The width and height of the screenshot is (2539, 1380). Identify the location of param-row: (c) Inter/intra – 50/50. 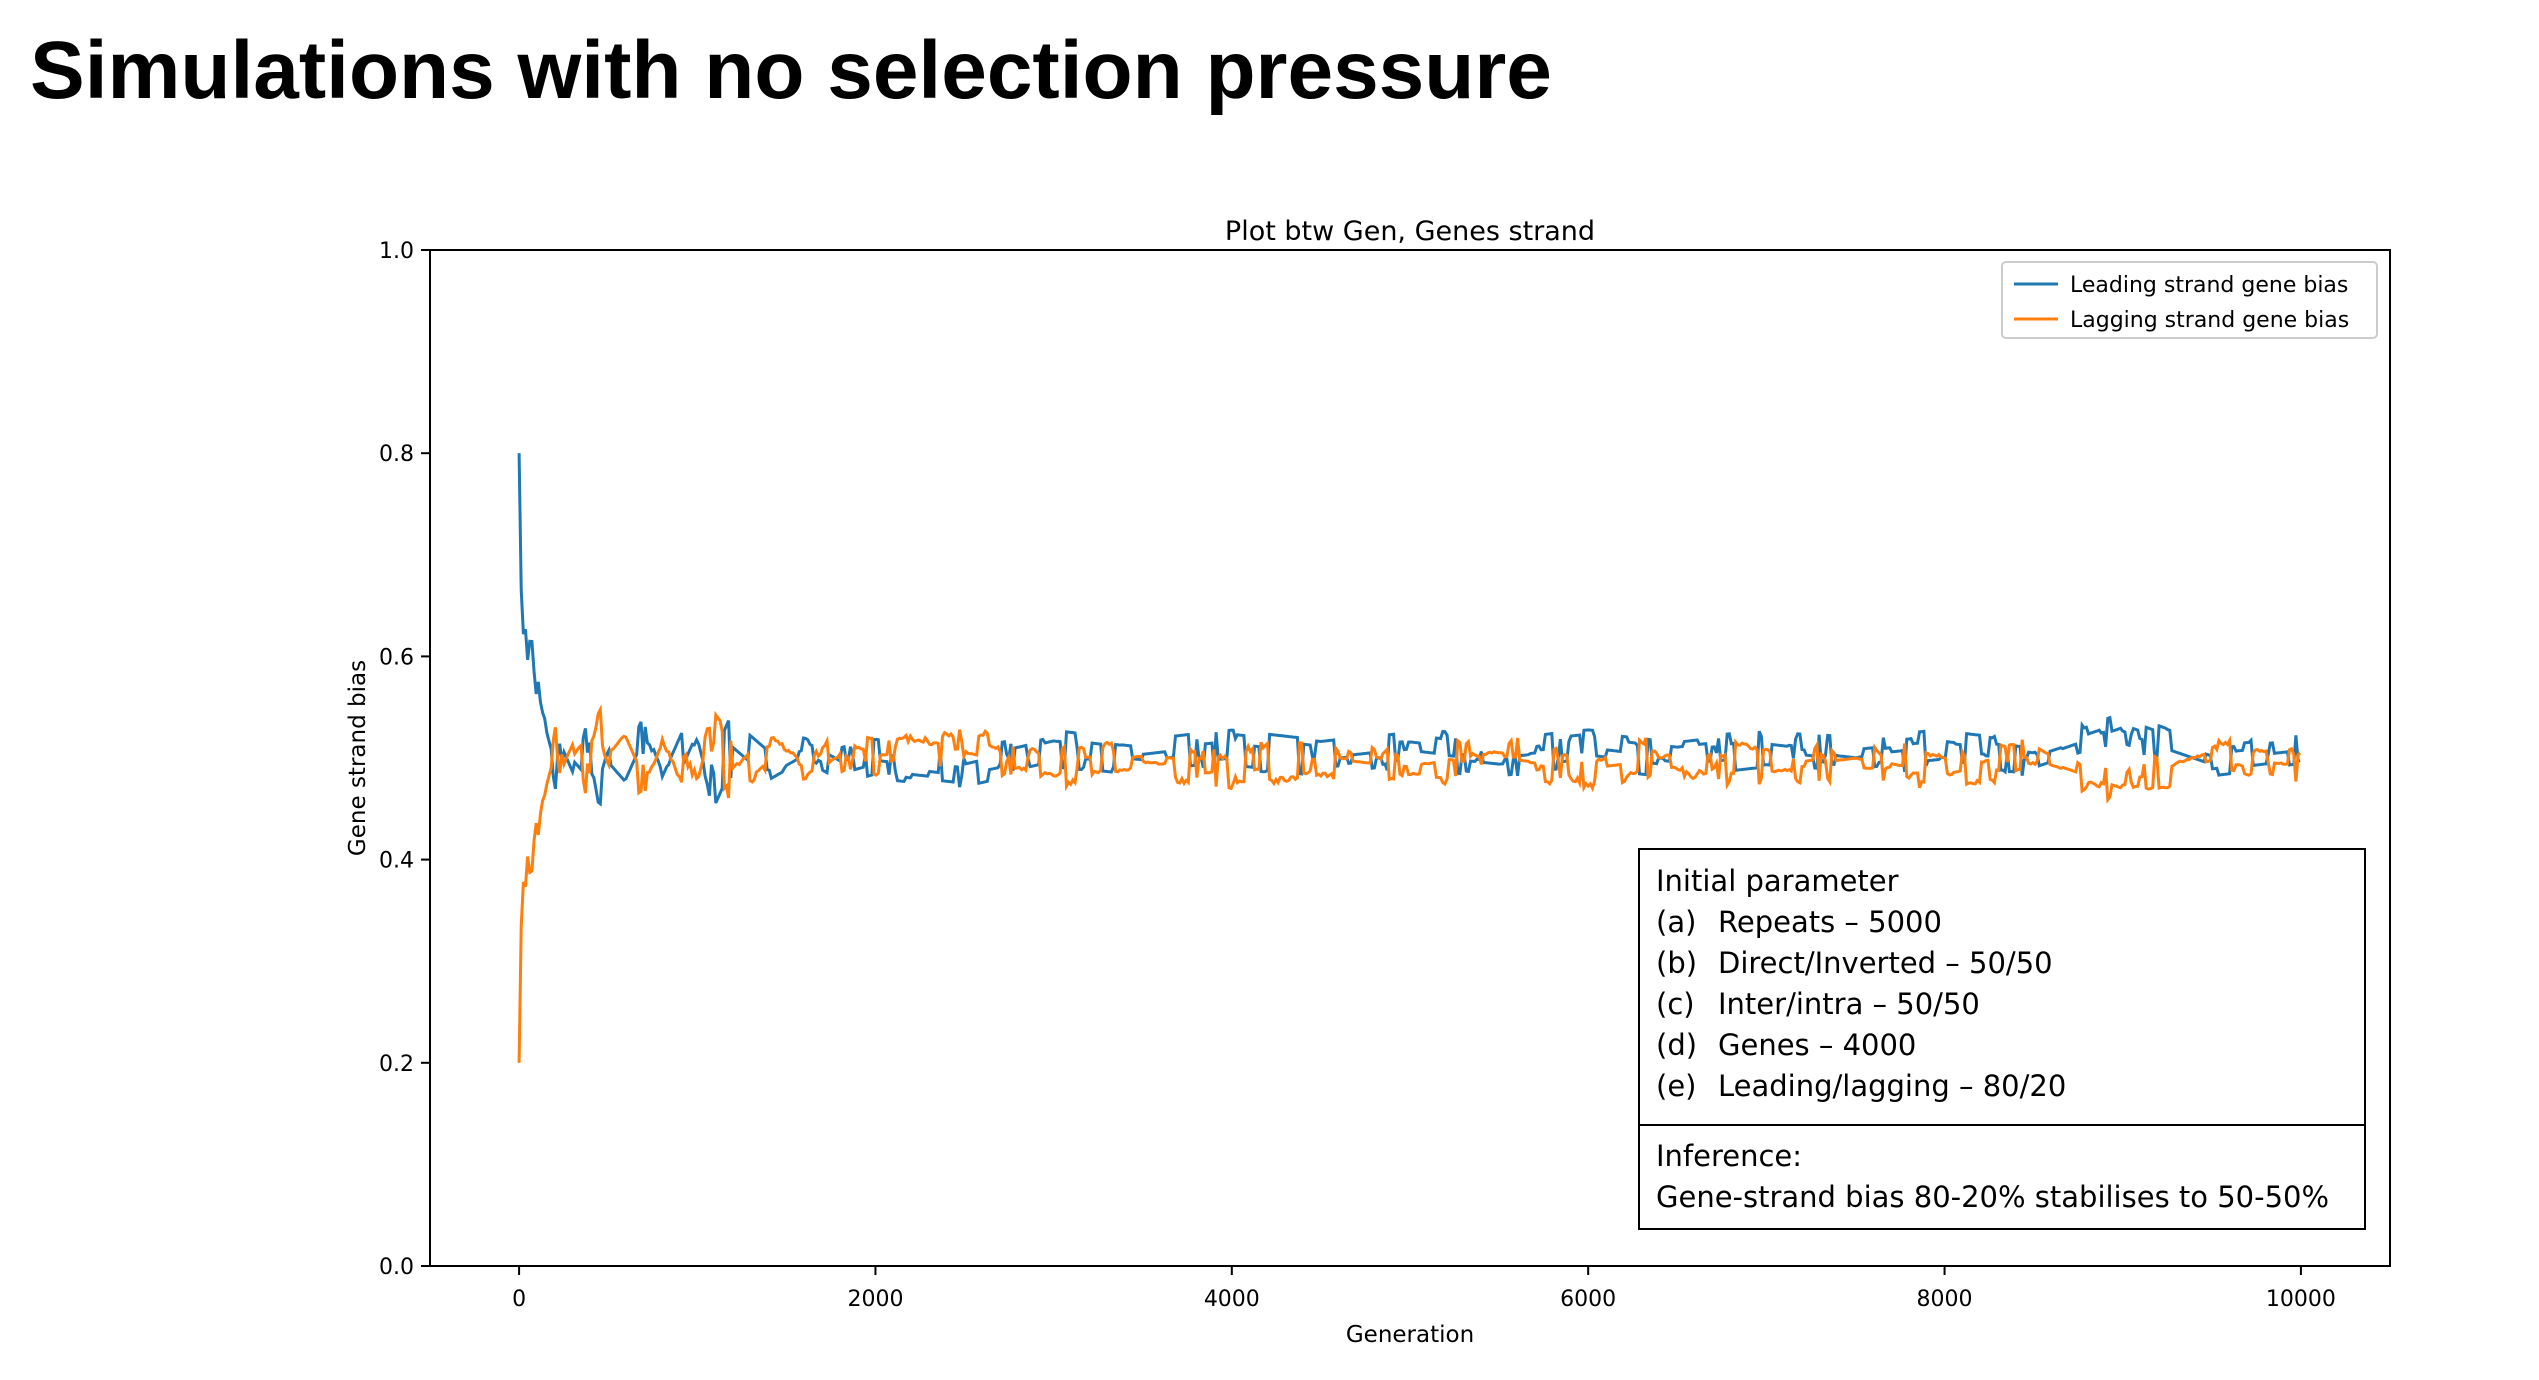
(2002, 1004).